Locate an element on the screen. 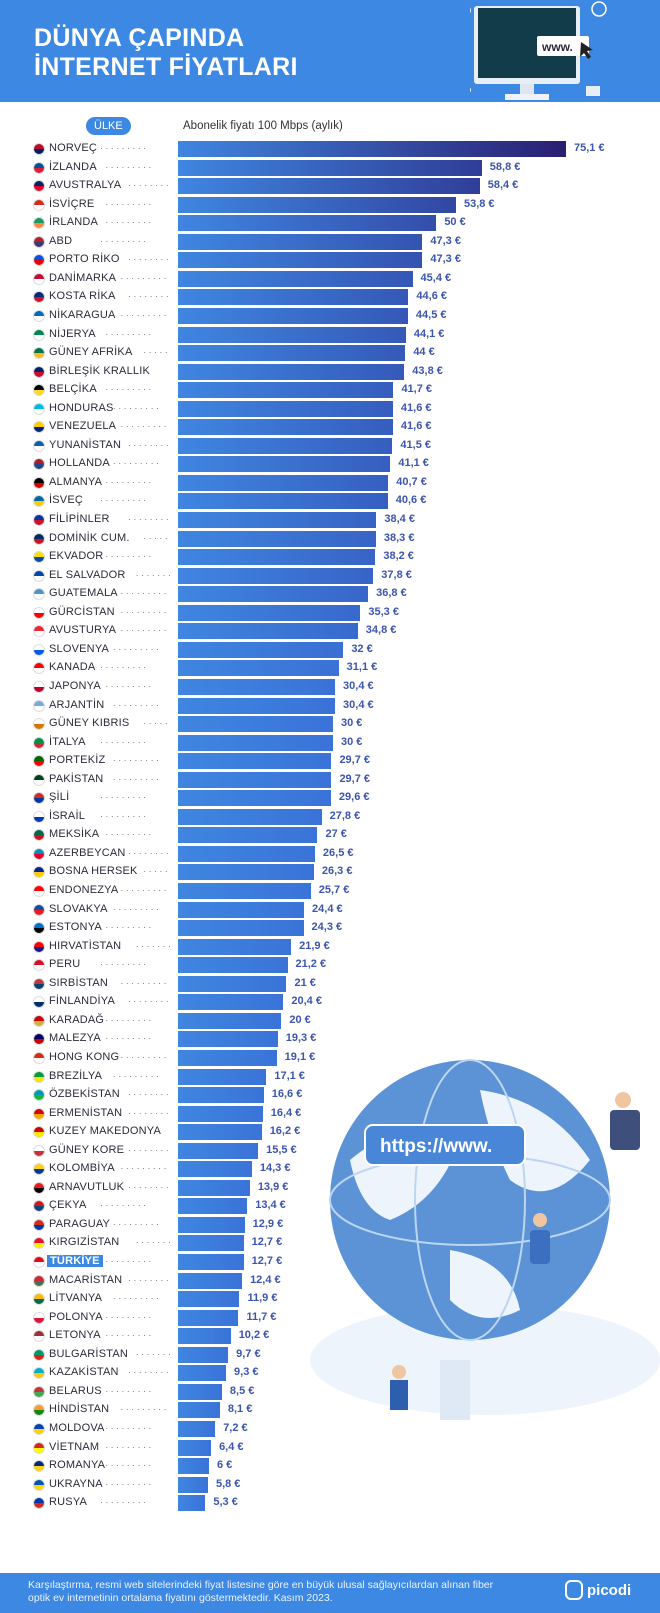  value-label: 8,1 € is located at coordinates (240, 1409).